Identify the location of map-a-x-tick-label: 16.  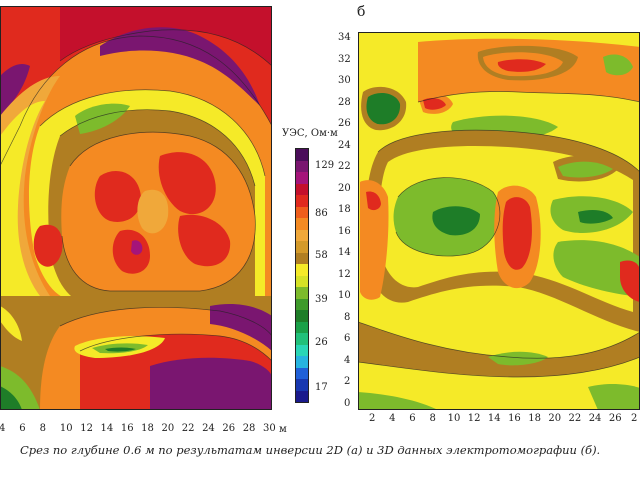
(127, 428).